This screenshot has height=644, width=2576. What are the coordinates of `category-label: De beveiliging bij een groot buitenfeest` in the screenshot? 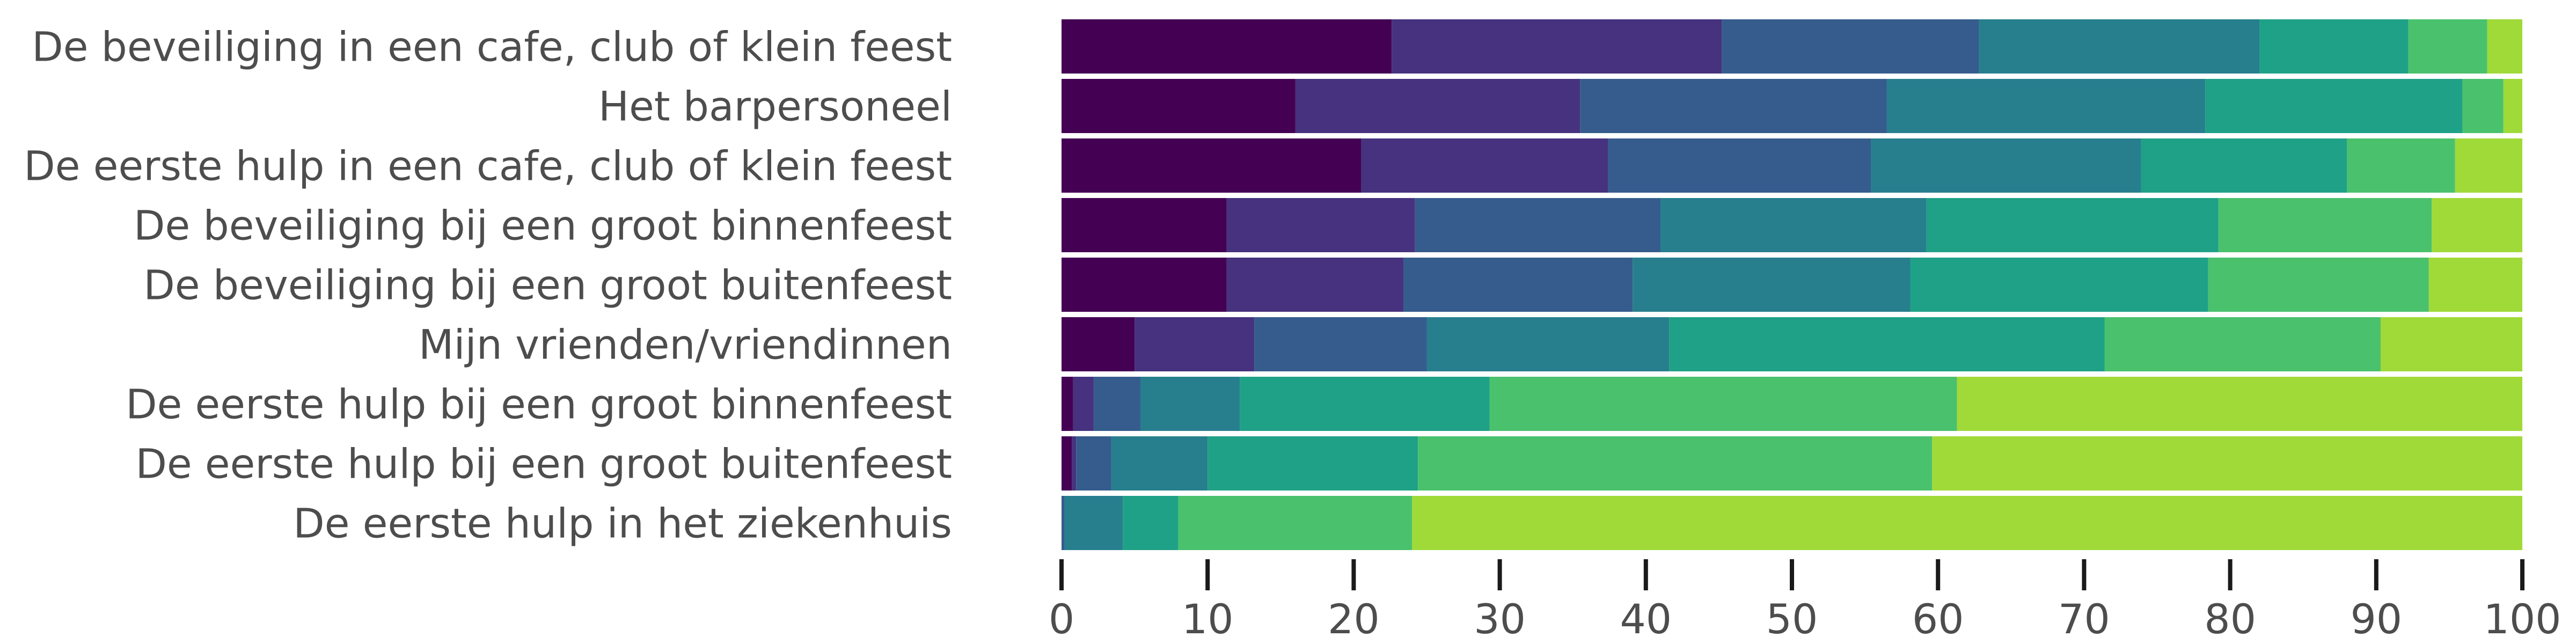 It's located at (547, 285).